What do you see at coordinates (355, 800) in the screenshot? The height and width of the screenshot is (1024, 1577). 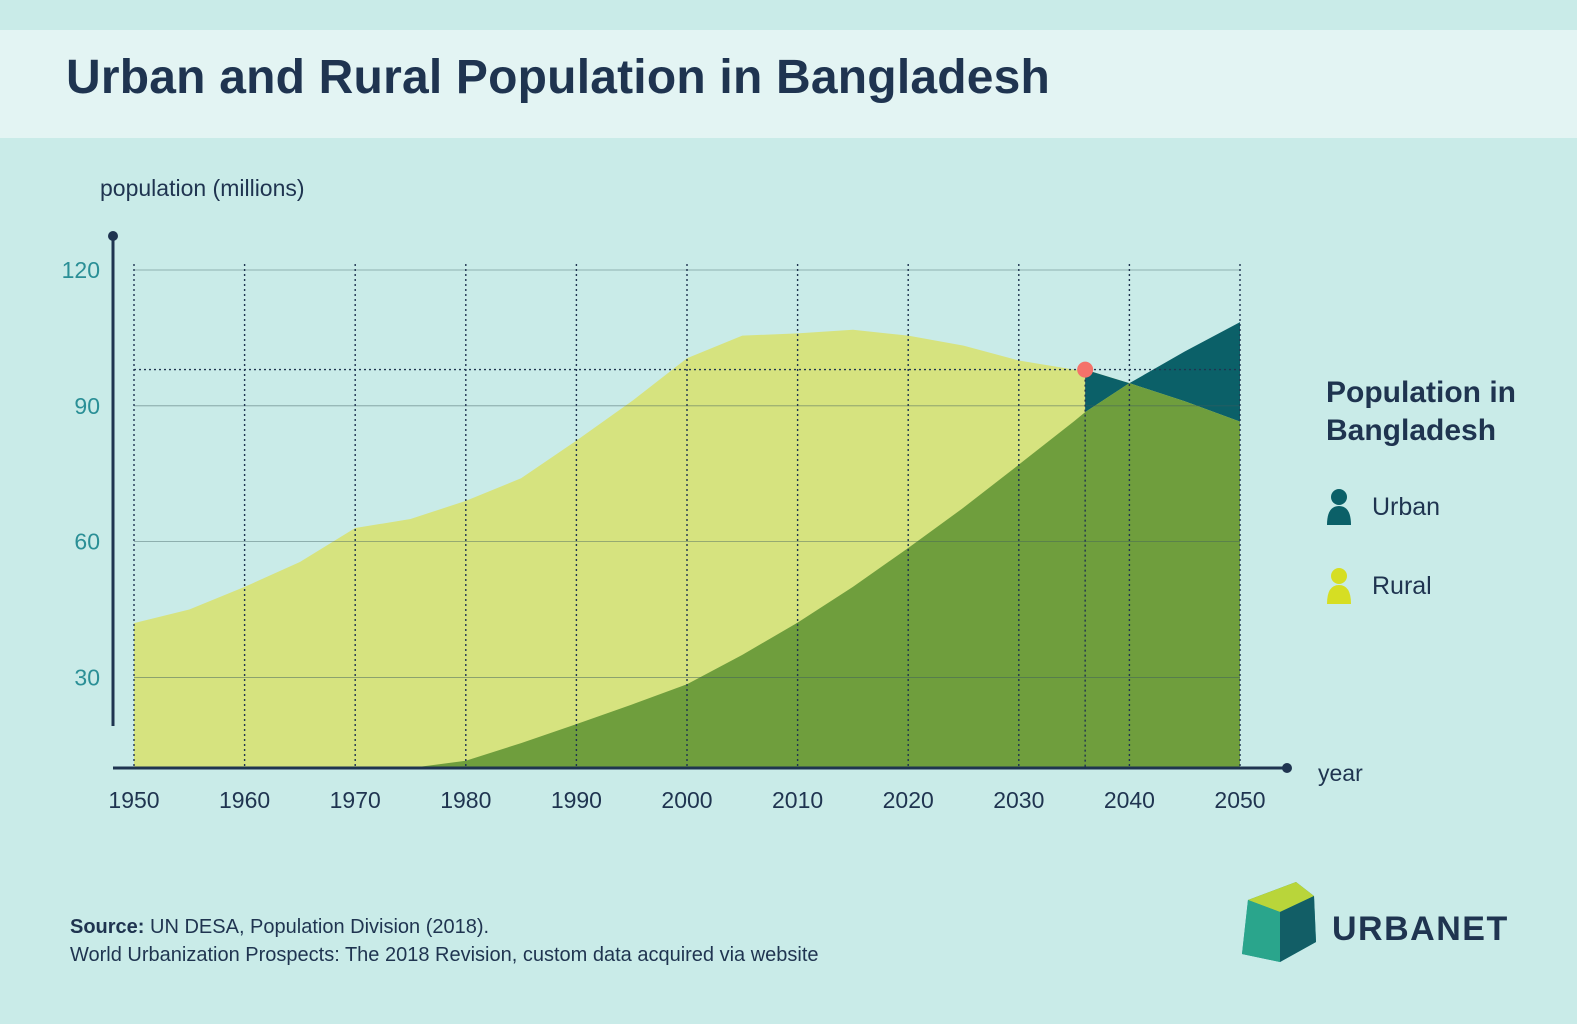 I see `x-tick-label: 1970` at bounding box center [355, 800].